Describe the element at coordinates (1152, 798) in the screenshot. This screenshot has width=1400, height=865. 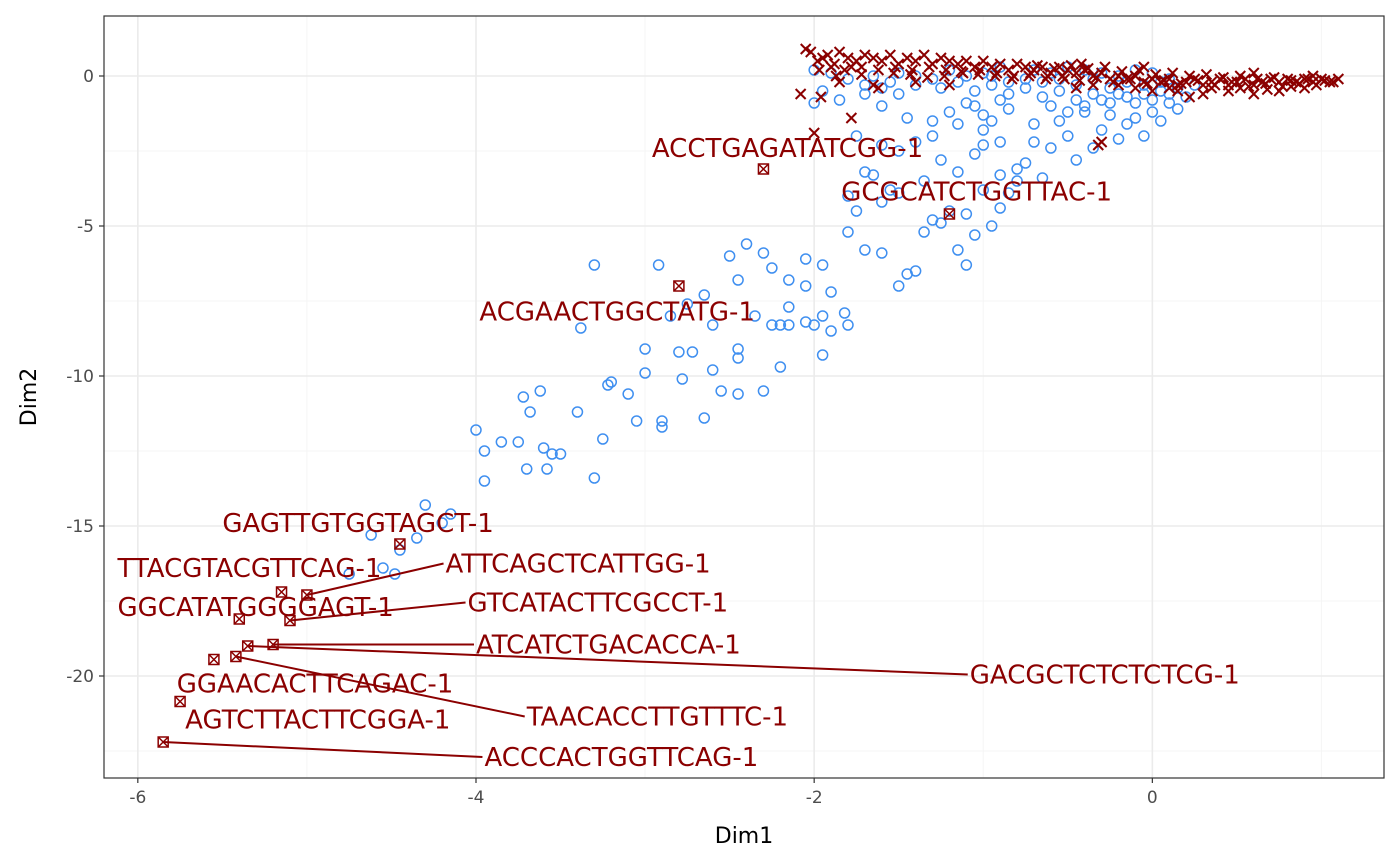
I see `x-tick-label: 0` at that location.